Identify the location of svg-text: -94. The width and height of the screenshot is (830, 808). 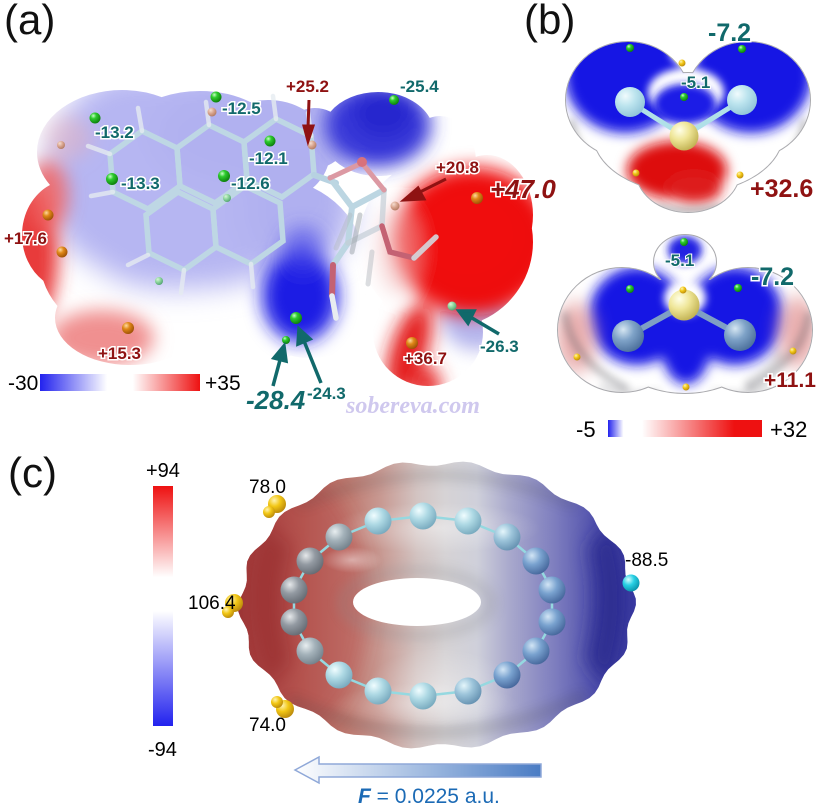
(162, 750).